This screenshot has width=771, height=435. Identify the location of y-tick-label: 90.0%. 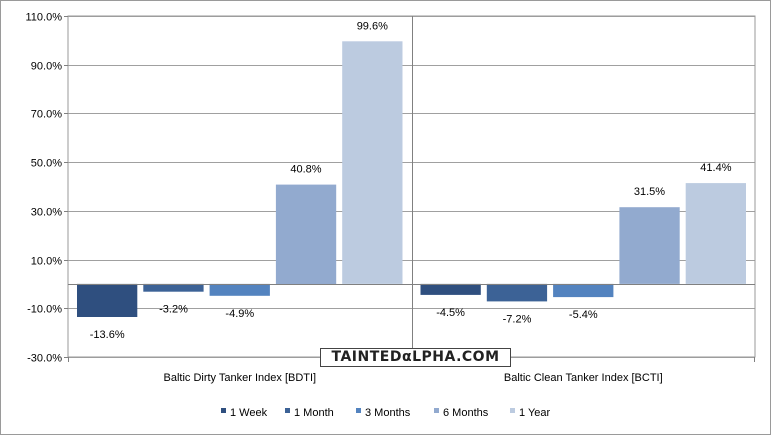
(46, 67).